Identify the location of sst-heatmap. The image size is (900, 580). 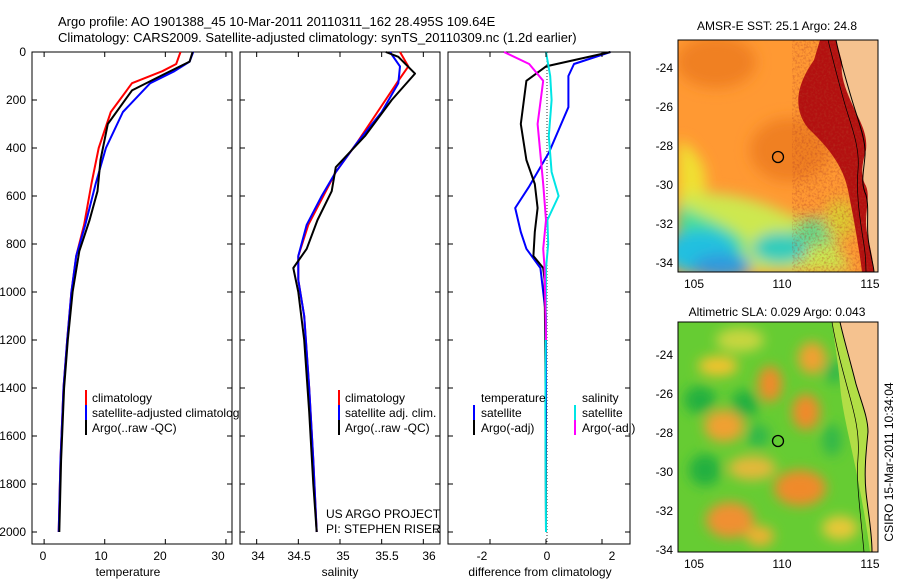
(778, 156).